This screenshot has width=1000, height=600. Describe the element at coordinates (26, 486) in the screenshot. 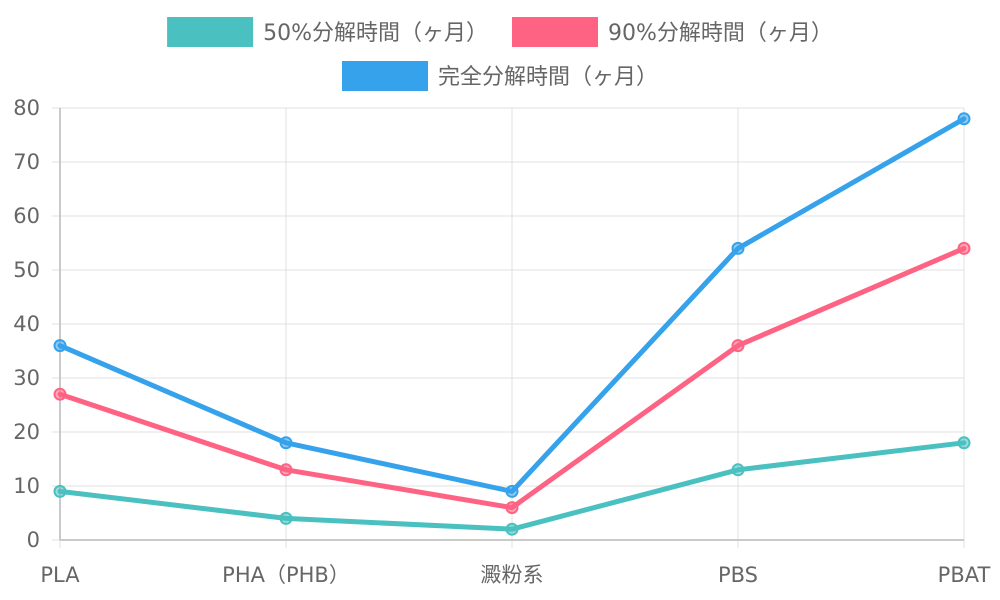

I see `y-tick-label: 10` at that location.